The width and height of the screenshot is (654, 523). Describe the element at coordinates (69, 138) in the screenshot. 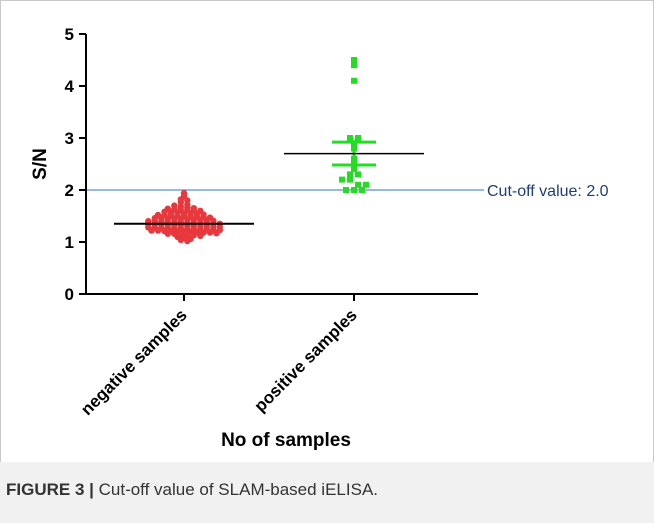

I see `y-tick-label: 3` at that location.